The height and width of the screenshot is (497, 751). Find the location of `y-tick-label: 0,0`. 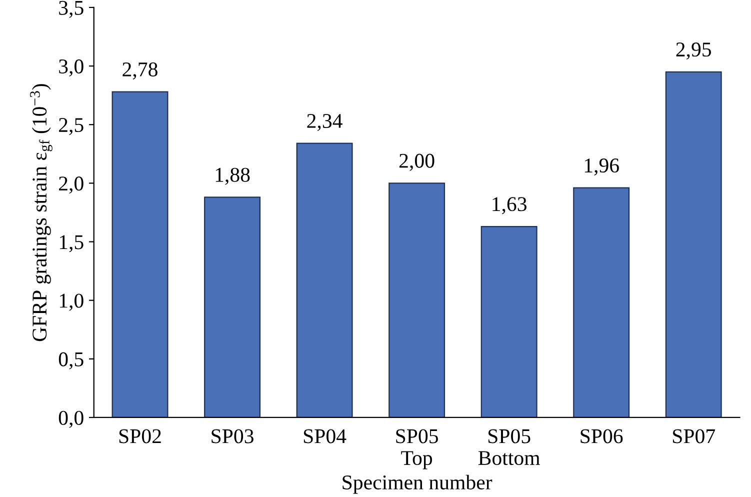

y-tick-label: 0,0 is located at coordinates (71, 419).